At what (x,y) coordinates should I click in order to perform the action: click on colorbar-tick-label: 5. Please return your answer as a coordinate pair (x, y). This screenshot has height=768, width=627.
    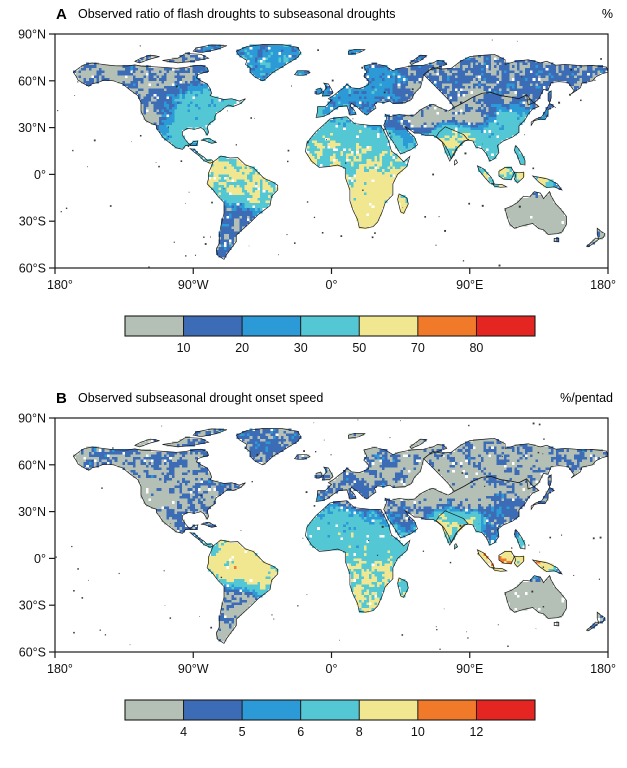
    Looking at the image, I should click on (242, 732).